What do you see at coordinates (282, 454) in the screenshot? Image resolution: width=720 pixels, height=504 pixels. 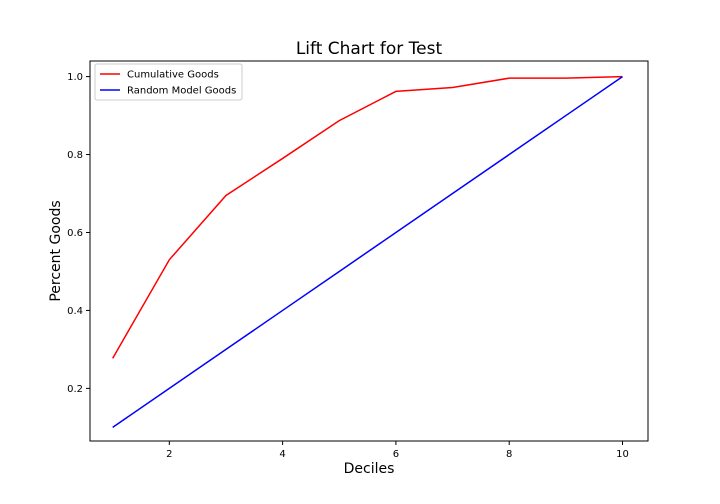 I see `x-tick-label: 4` at bounding box center [282, 454].